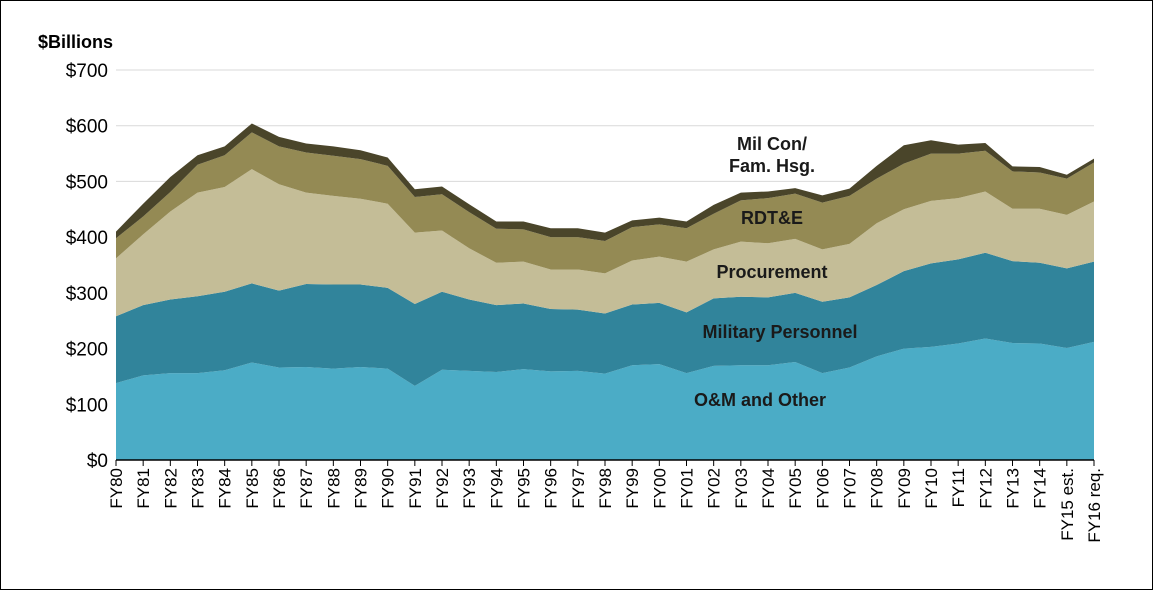  I want to click on series-label: O&M and Other, so click(760, 400).